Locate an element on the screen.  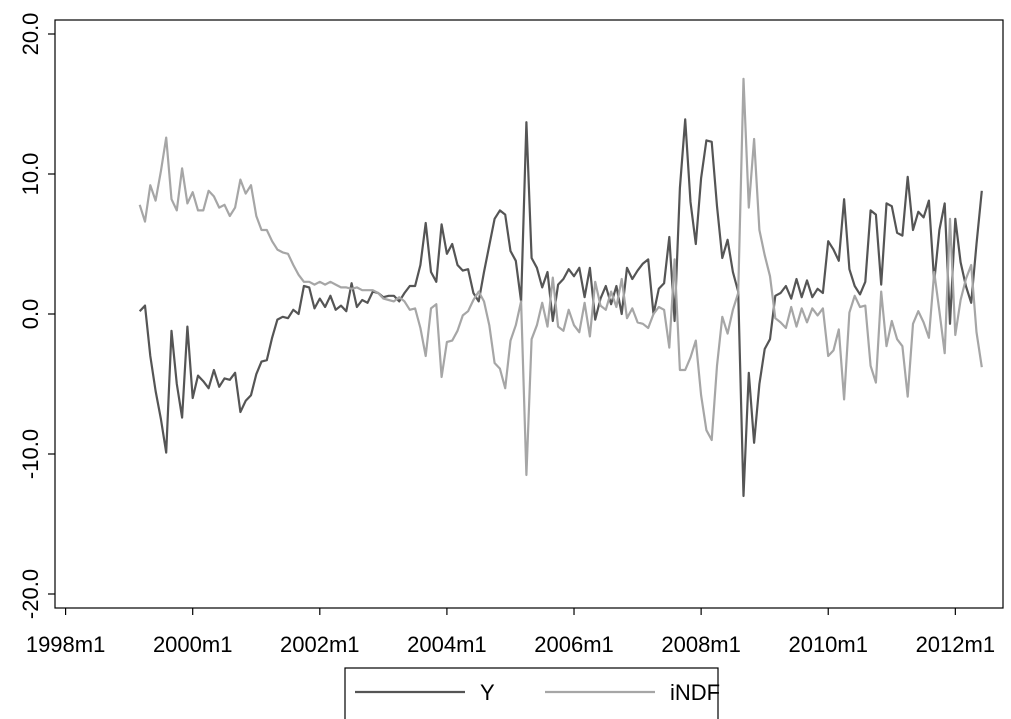
x-tick-label: 2000m1 is located at coordinates (193, 644).